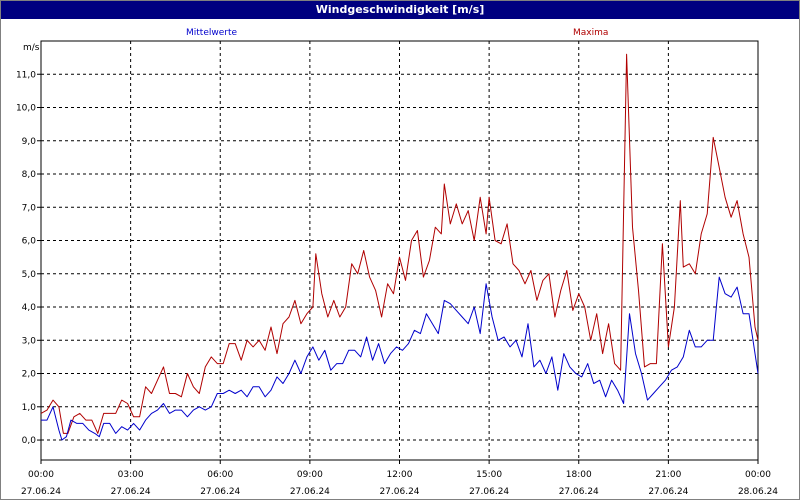  Describe the element at coordinates (29, 408) in the screenshot. I see `y-tick-label: 1,0` at that location.